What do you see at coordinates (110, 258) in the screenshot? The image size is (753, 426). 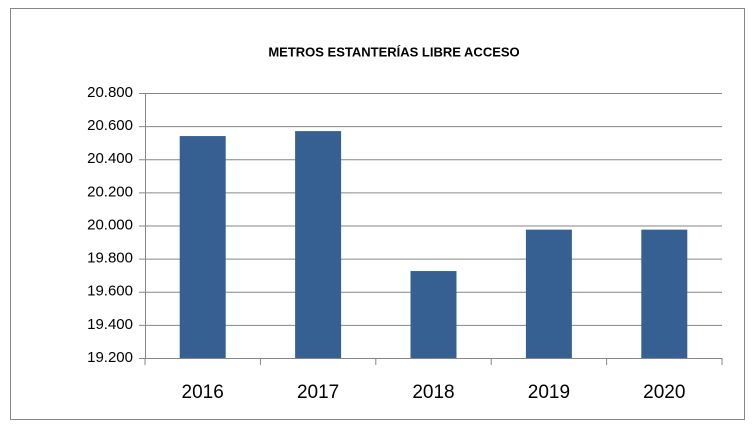 I see `y-tick-label: 19.800` at bounding box center [110, 258].